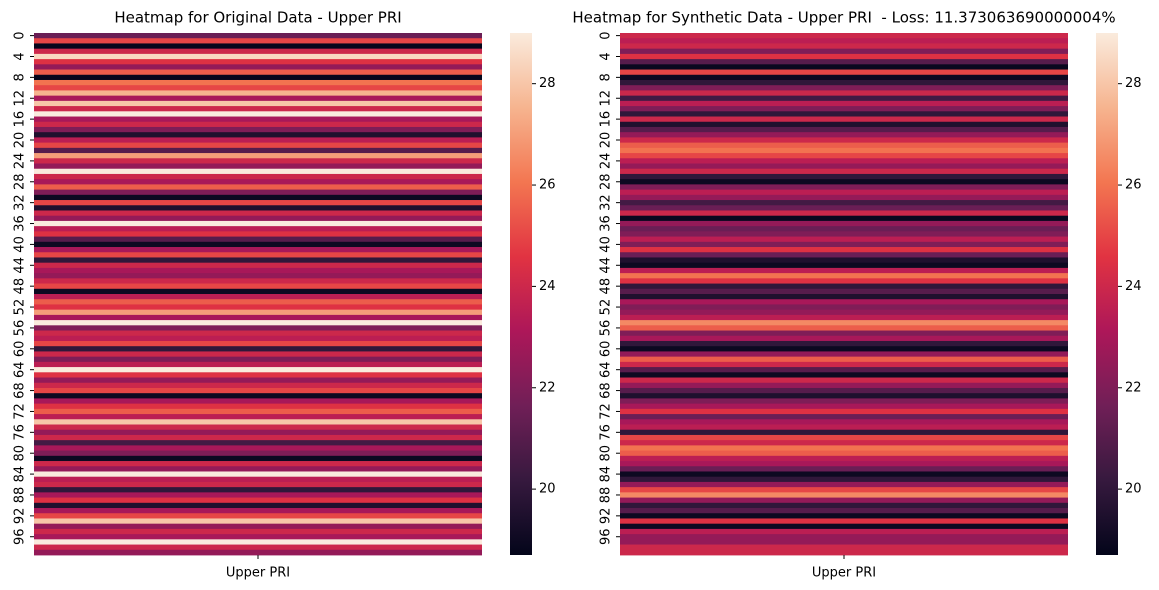  What do you see at coordinates (258, 573) in the screenshot?
I see `x-tick-label: Upper PRI` at bounding box center [258, 573].